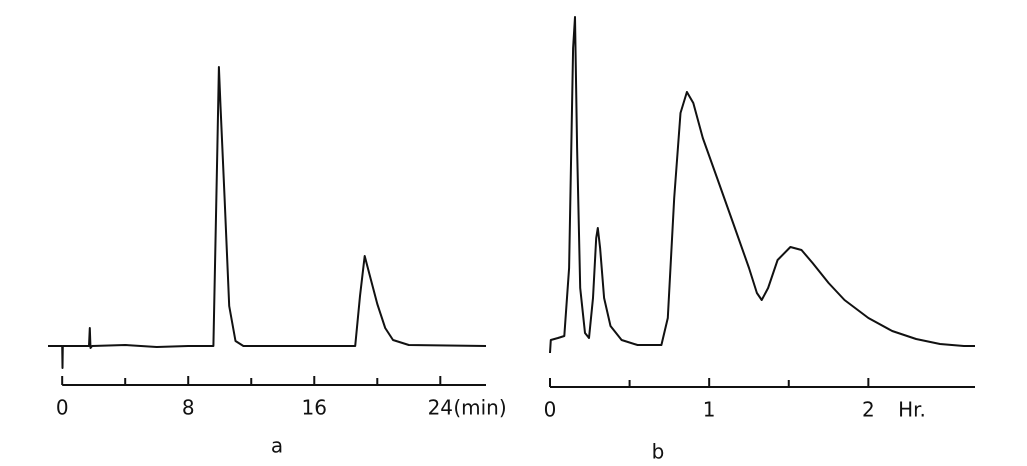  I want to click on x-axis-label: Hr., so click(912, 410).